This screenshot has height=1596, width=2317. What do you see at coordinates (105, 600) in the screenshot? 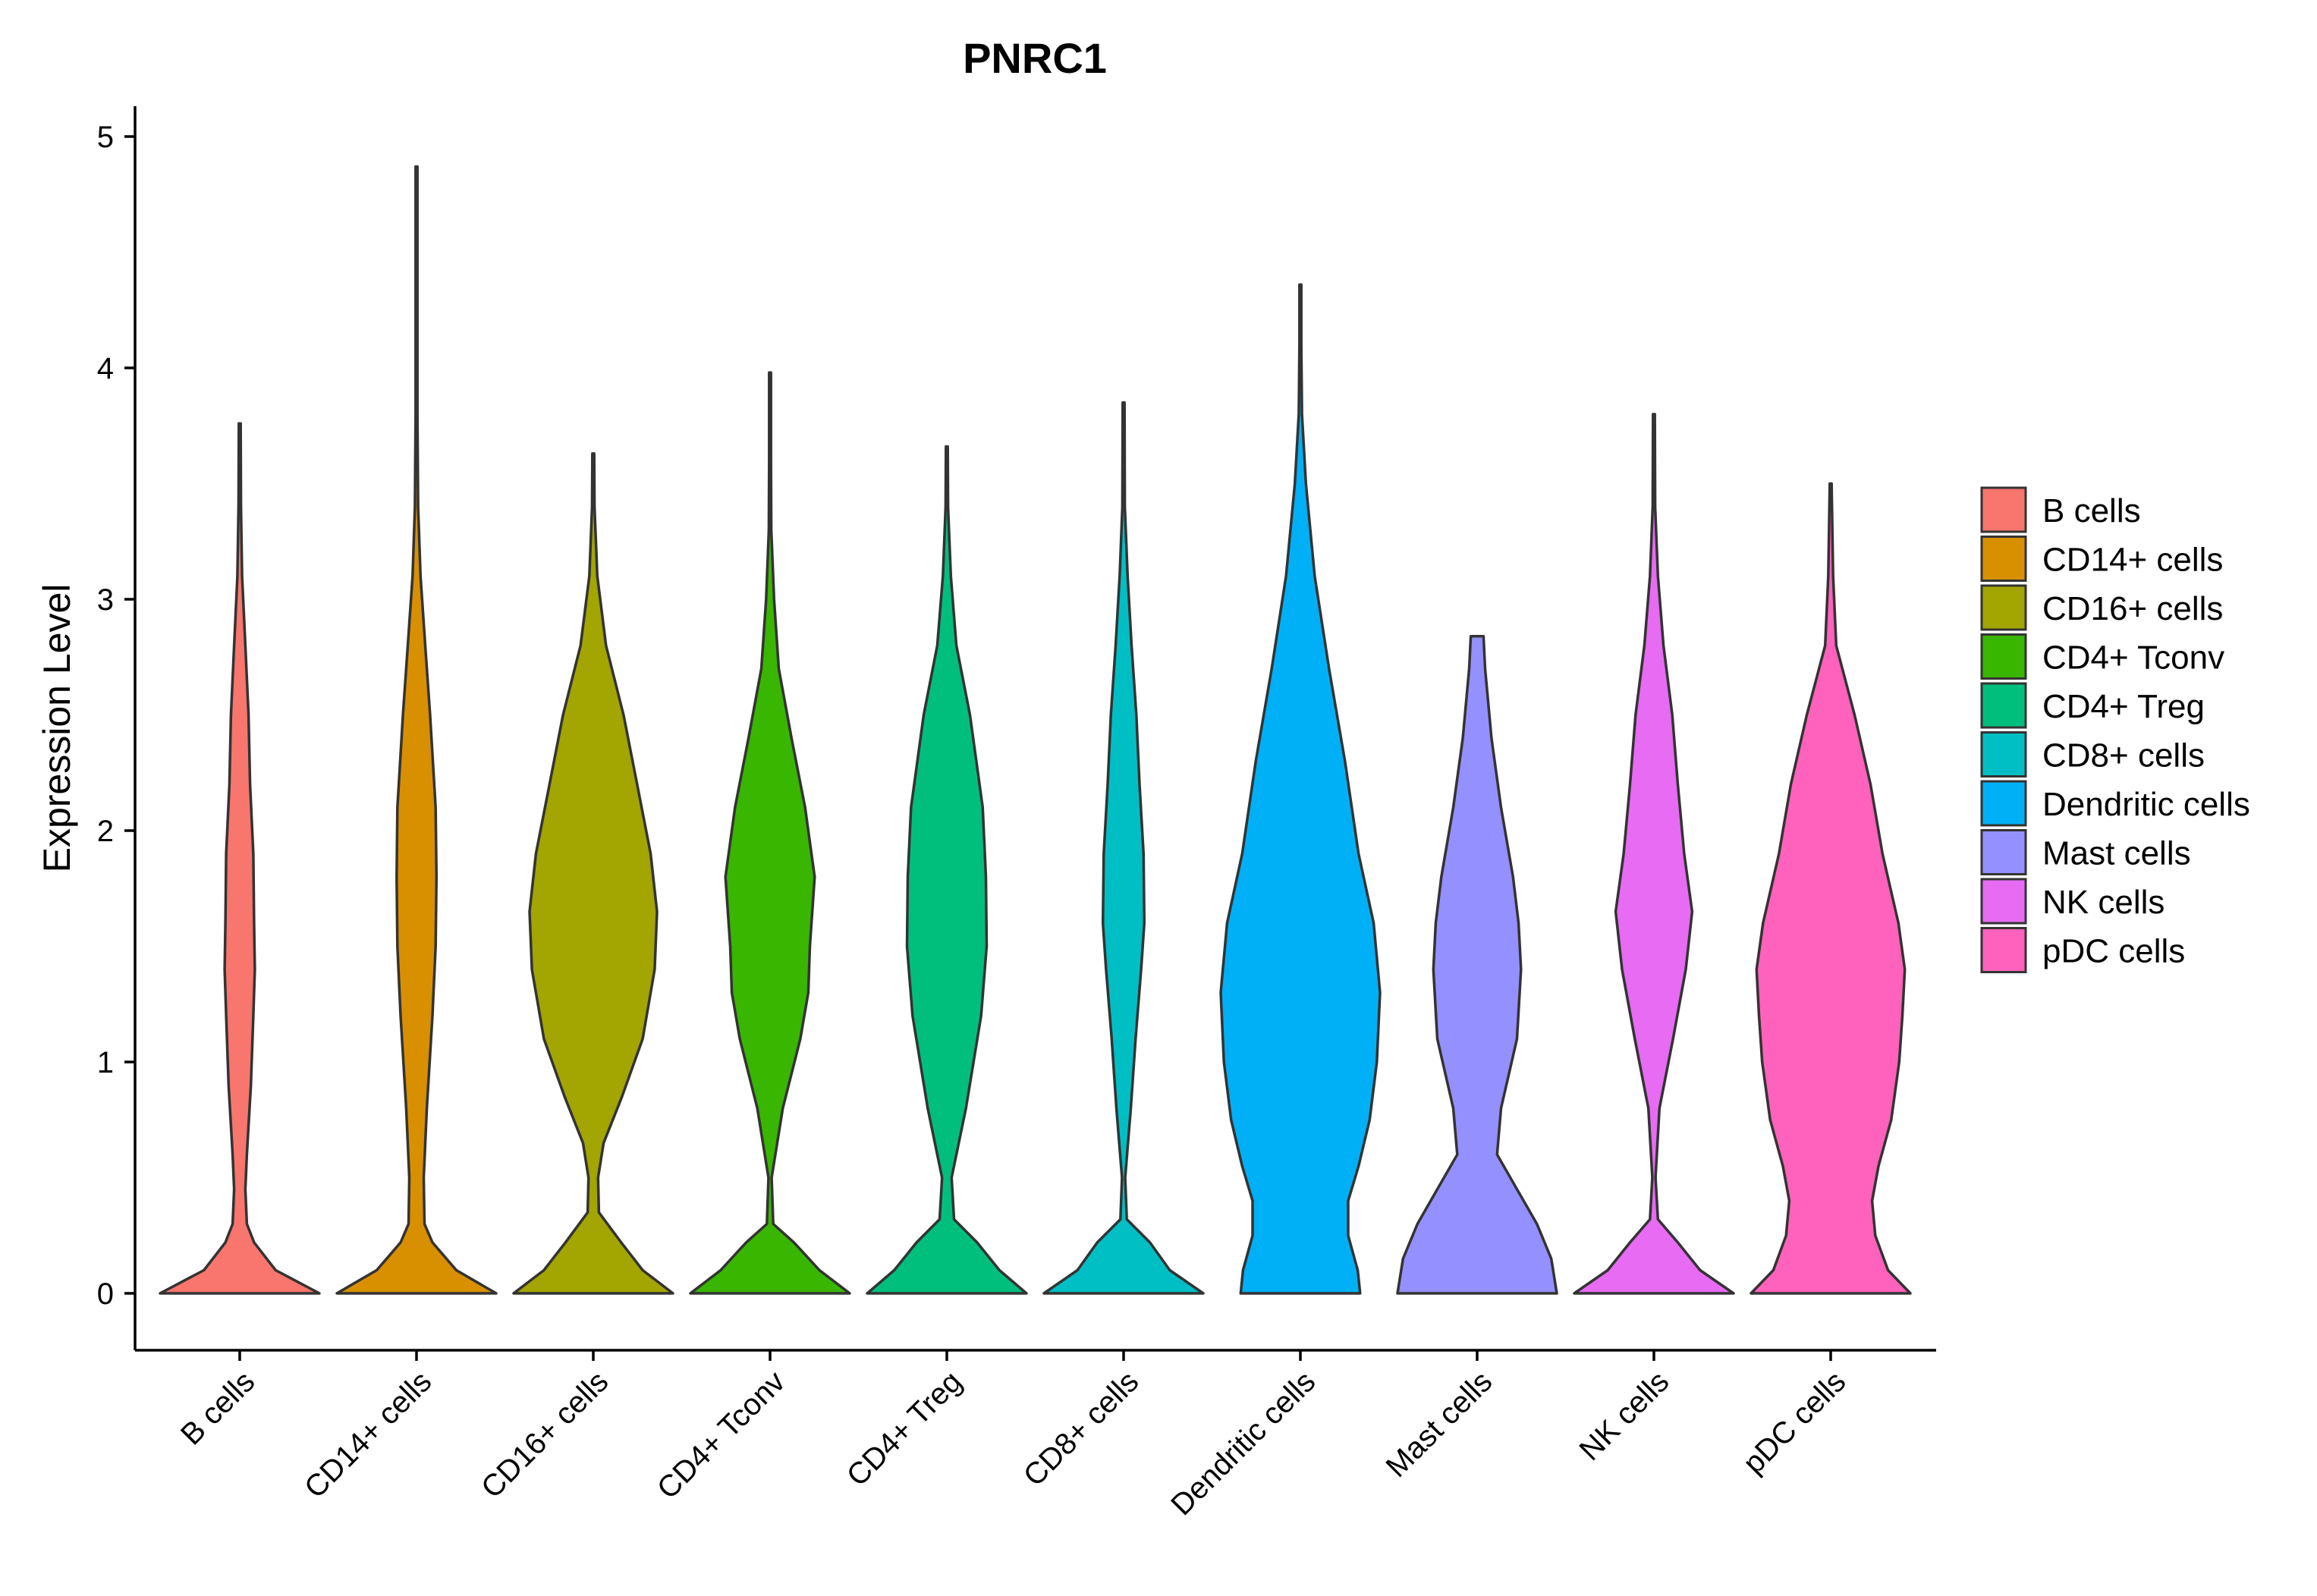
I see `y-tick-label: 3` at bounding box center [105, 600].